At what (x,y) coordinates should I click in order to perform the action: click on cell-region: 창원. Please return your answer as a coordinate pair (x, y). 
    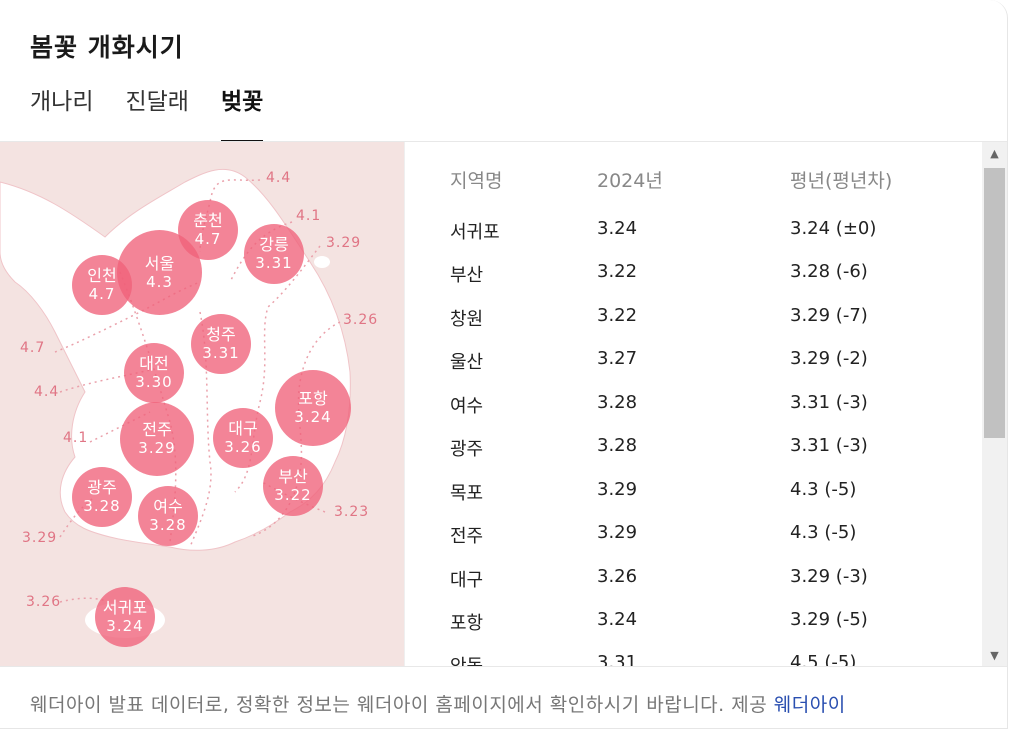
    Looking at the image, I should click on (467, 319).